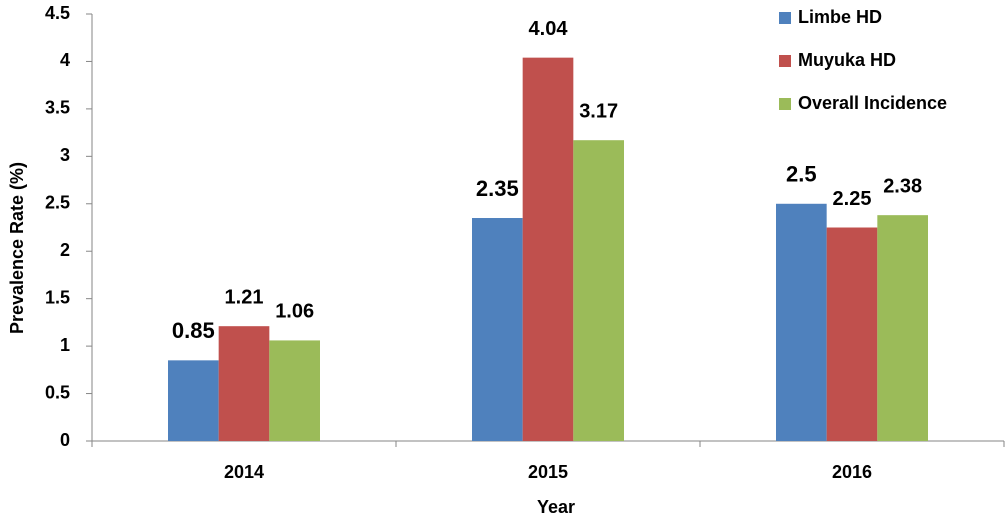 The width and height of the screenshot is (1007, 519). I want to click on legend-label: Limbe HD, so click(840, 17).